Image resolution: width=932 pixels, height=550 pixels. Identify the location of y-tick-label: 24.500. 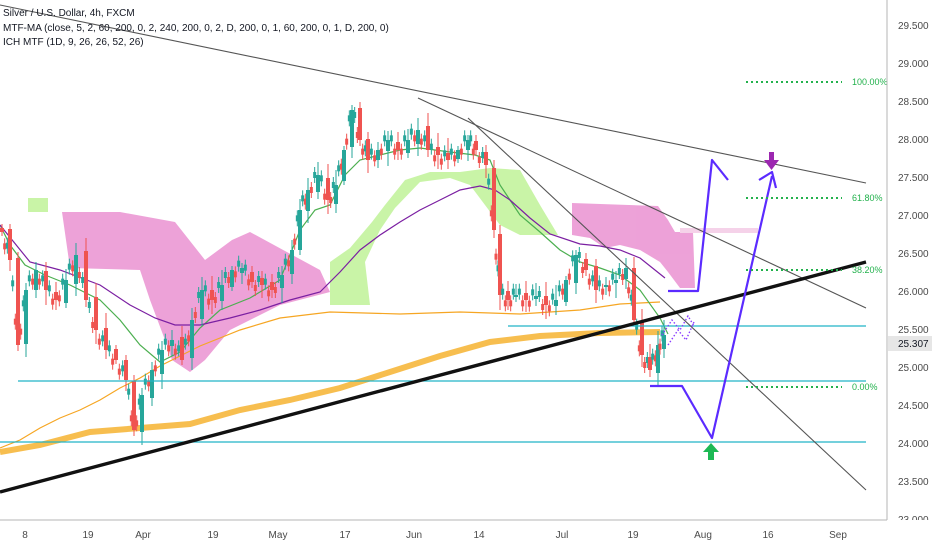
(913, 406).